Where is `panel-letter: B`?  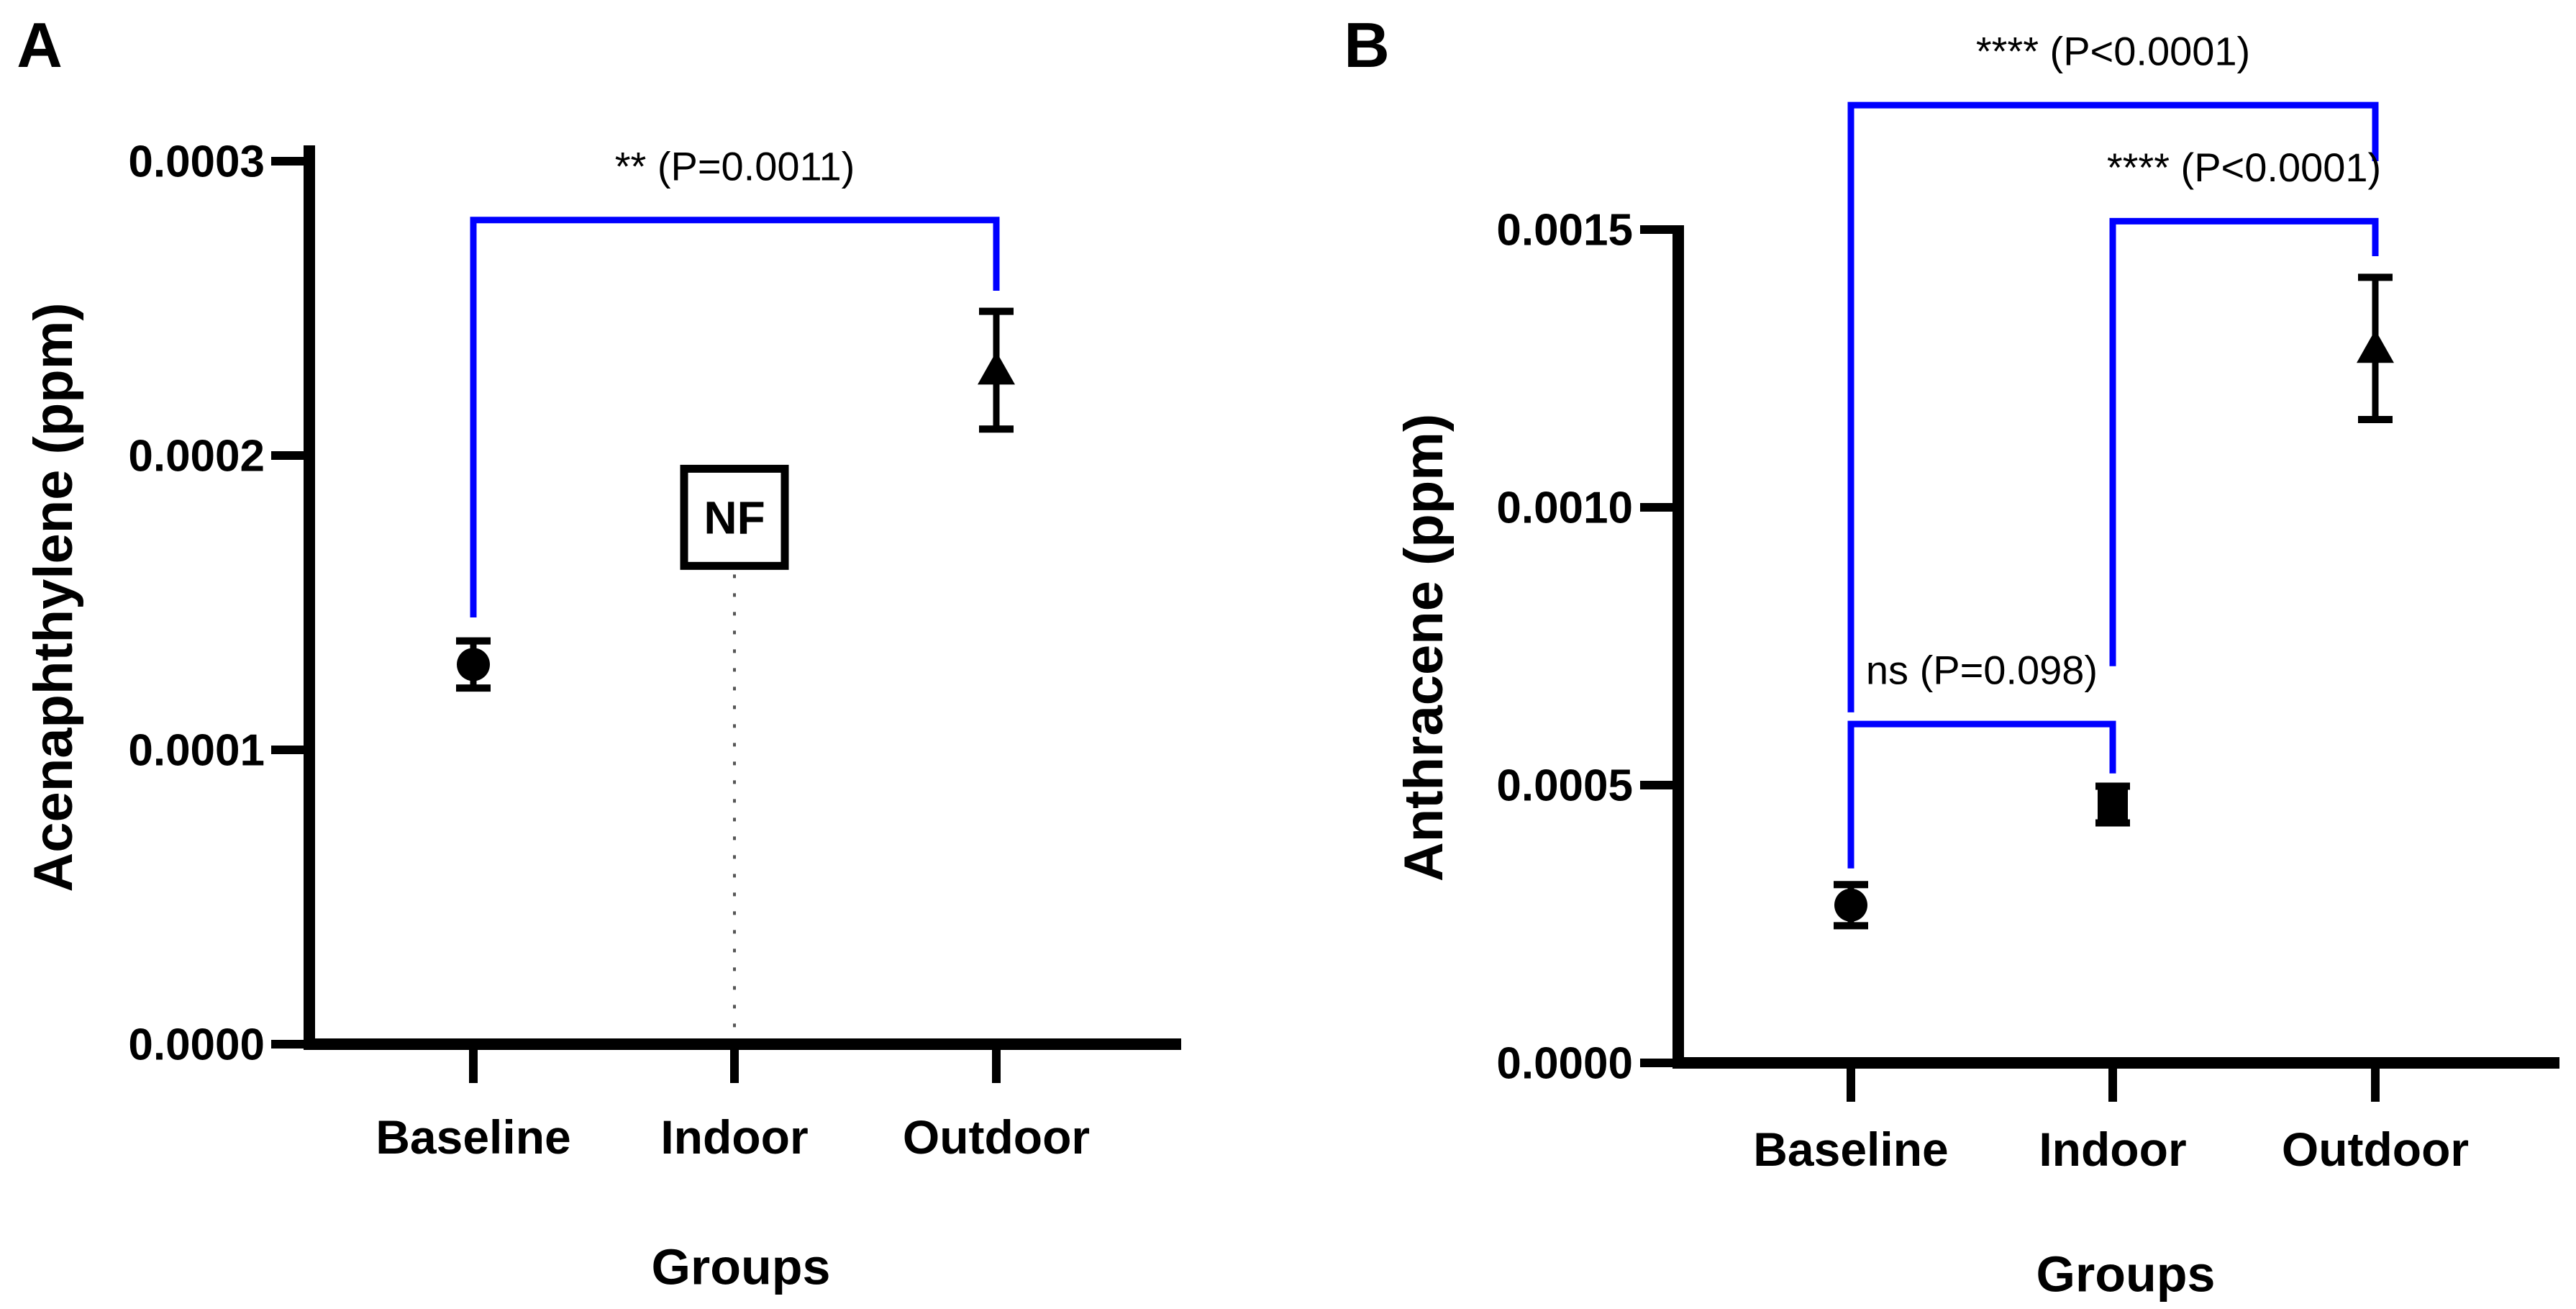 panel-letter: B is located at coordinates (1367, 45).